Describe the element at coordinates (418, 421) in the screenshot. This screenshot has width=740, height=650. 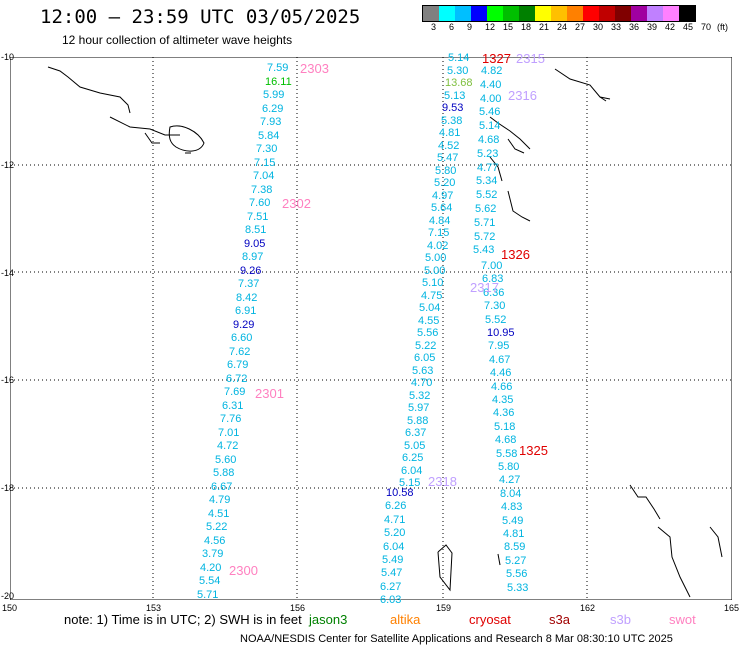
I see `wave-height-value: 5.88` at that location.